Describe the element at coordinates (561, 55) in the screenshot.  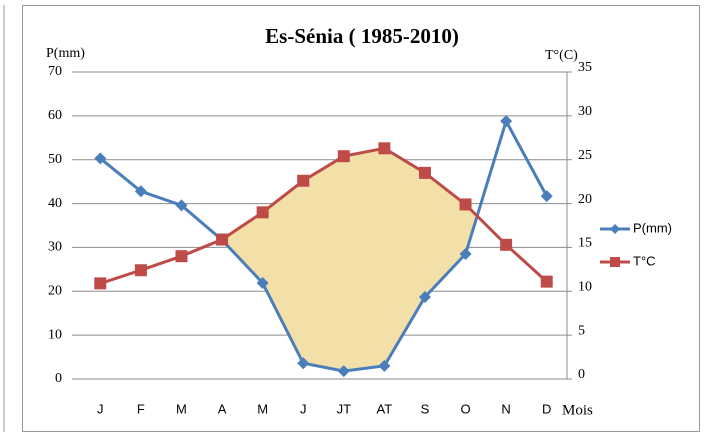
I see `y2-axis-label: T°(C)` at that location.